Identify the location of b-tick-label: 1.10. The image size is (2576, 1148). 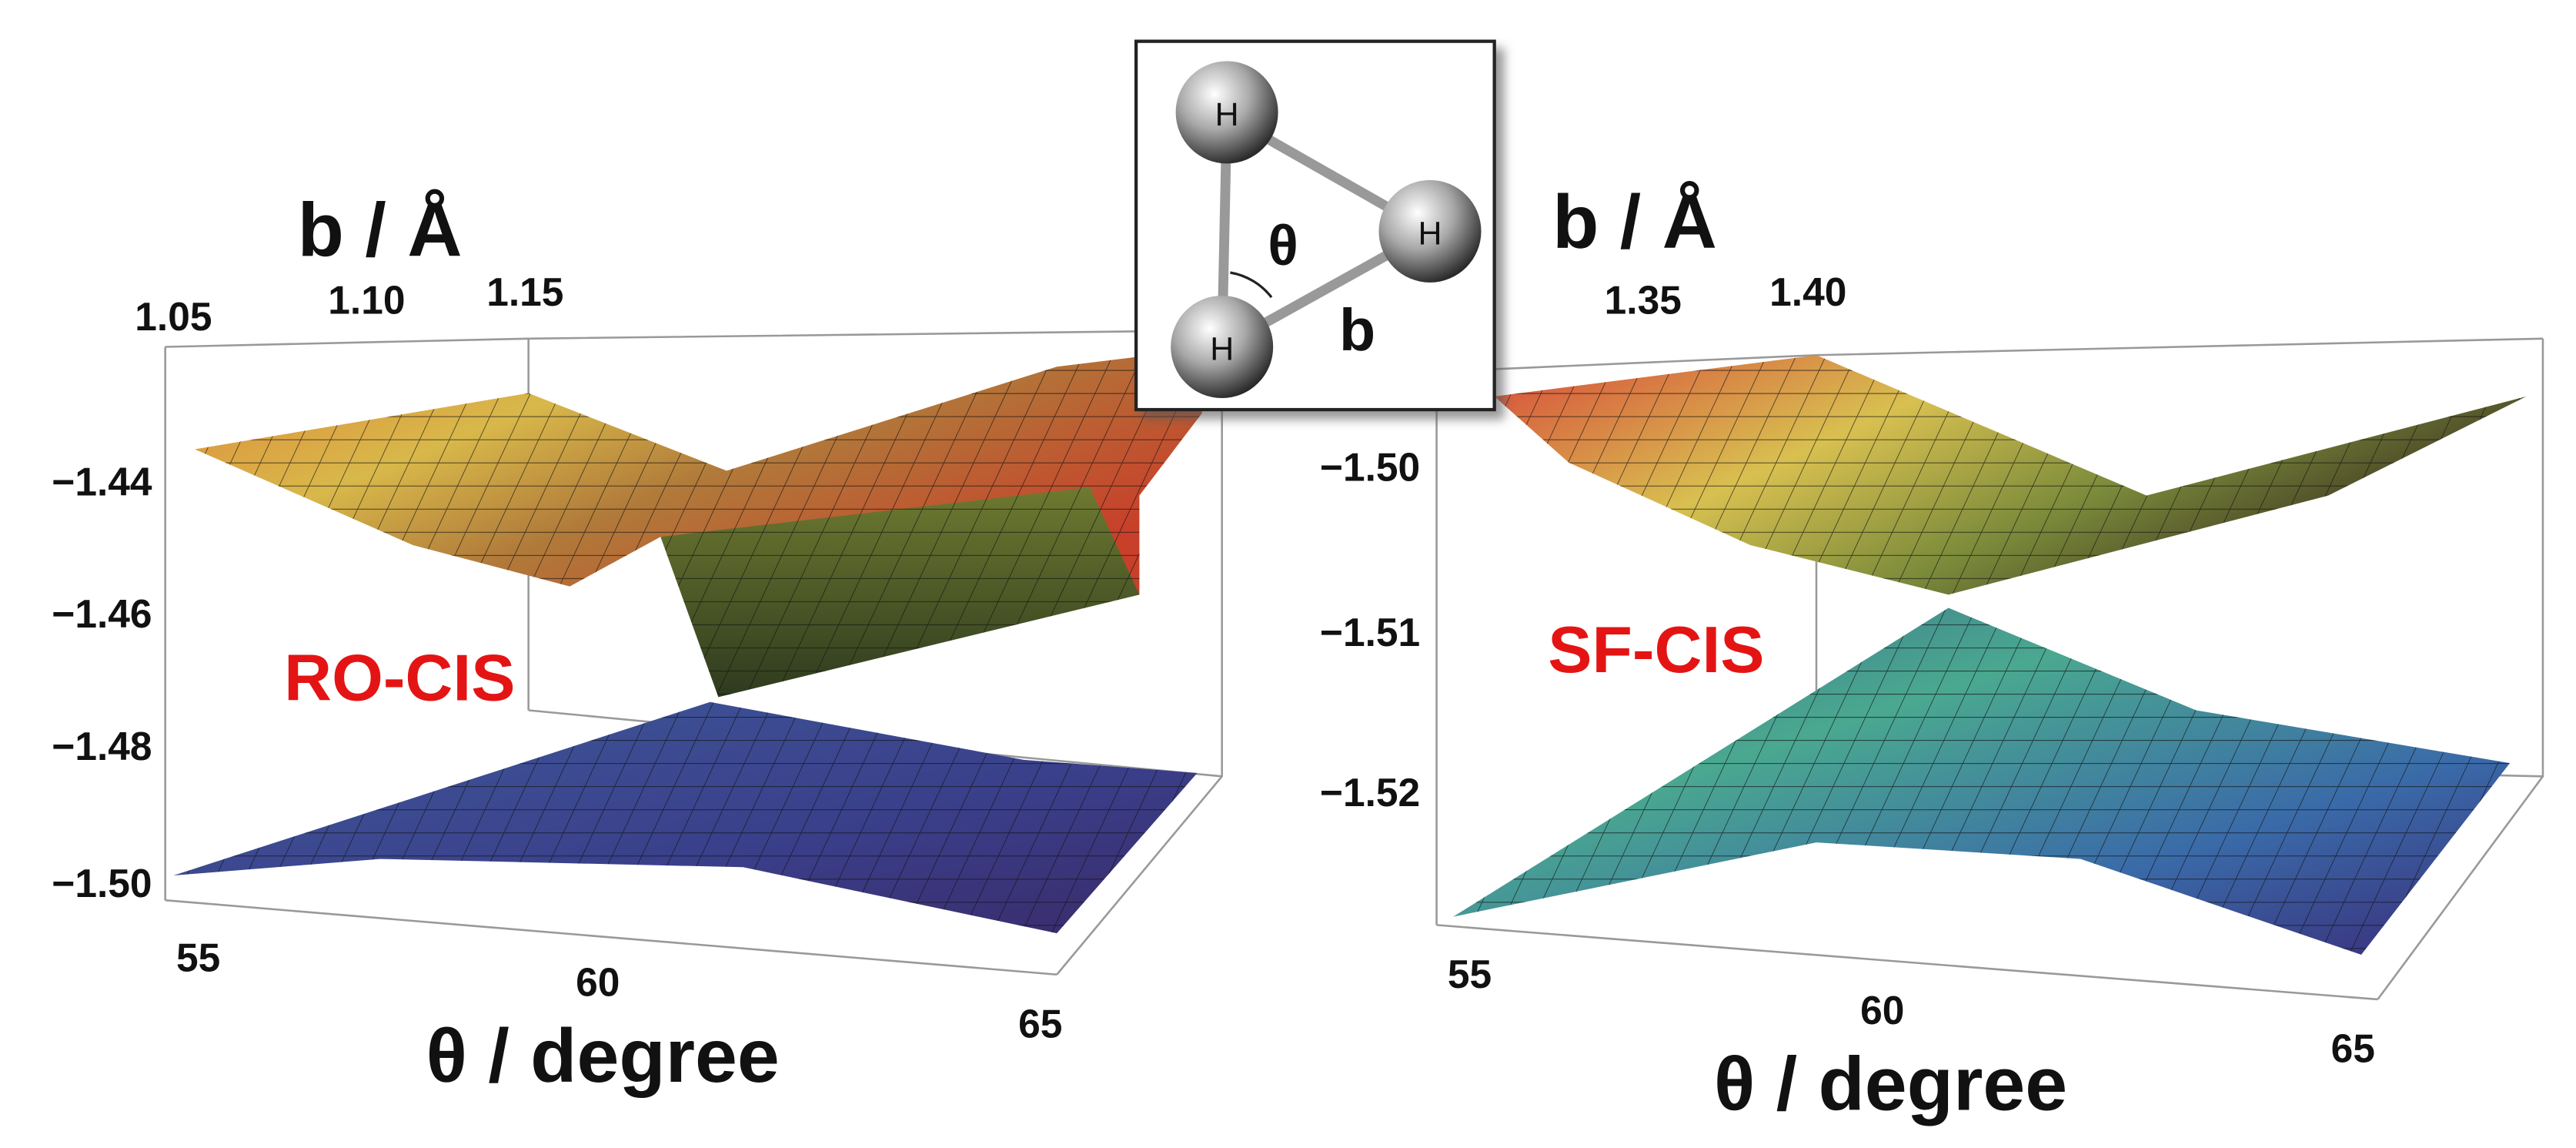
(366, 300).